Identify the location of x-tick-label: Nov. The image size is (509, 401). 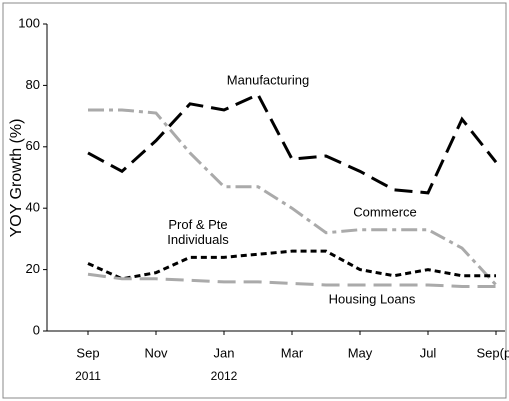
(156, 352).